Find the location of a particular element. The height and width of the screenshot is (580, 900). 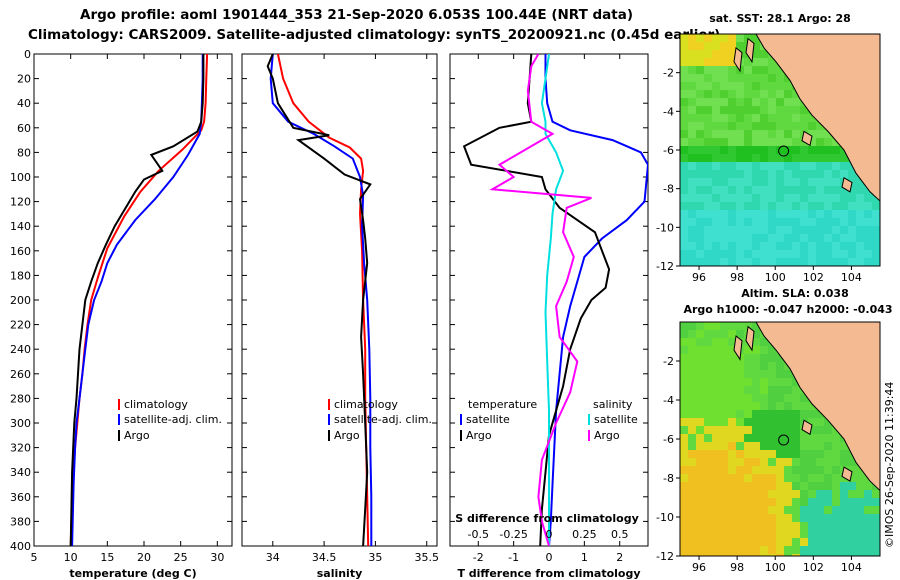

series-line-argo is located at coordinates (319, 300).